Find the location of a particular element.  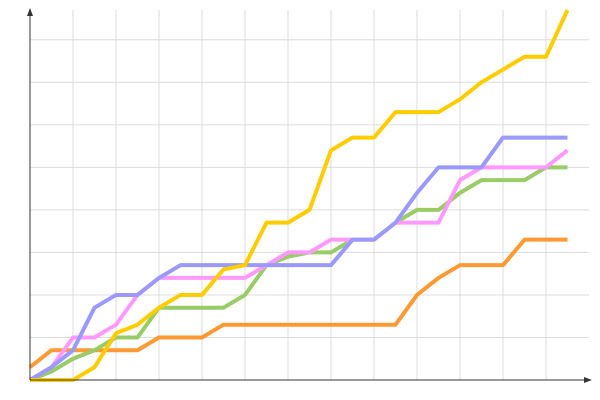

x-axis-arrow is located at coordinates (588, 380).